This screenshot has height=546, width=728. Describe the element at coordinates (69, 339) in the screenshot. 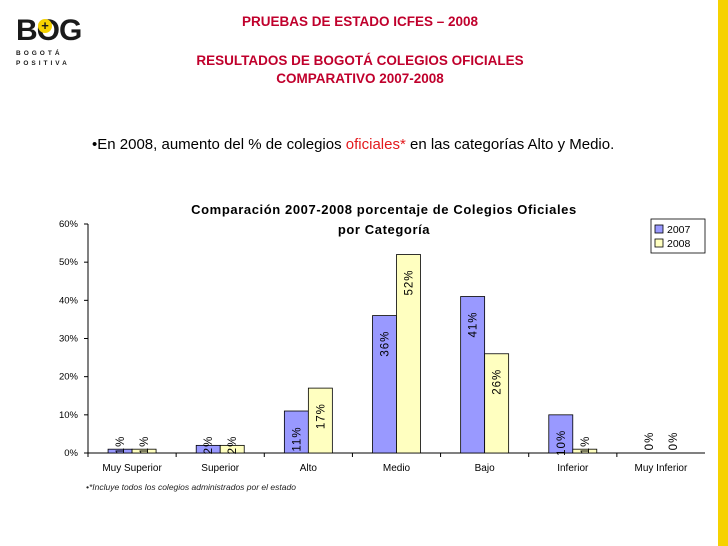

I see `y-tick-label: 30%` at that location.